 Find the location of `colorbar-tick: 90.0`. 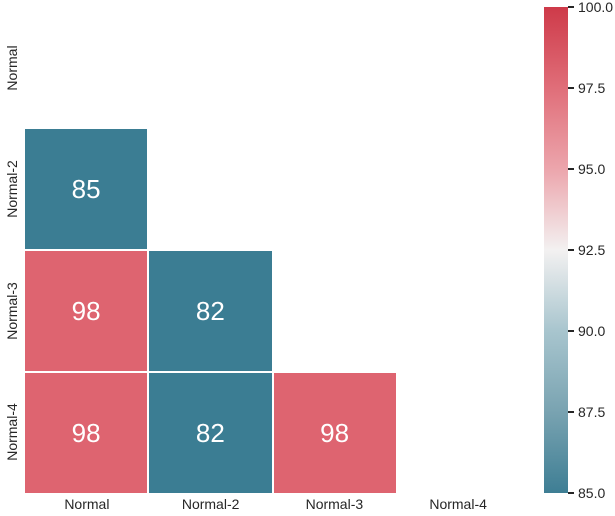

colorbar-tick: 90.0 is located at coordinates (586, 331).